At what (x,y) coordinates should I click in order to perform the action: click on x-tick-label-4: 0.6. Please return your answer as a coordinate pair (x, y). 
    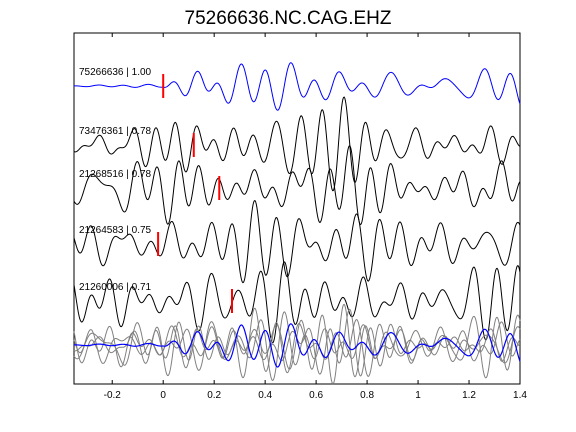
    Looking at the image, I should click on (316, 395).